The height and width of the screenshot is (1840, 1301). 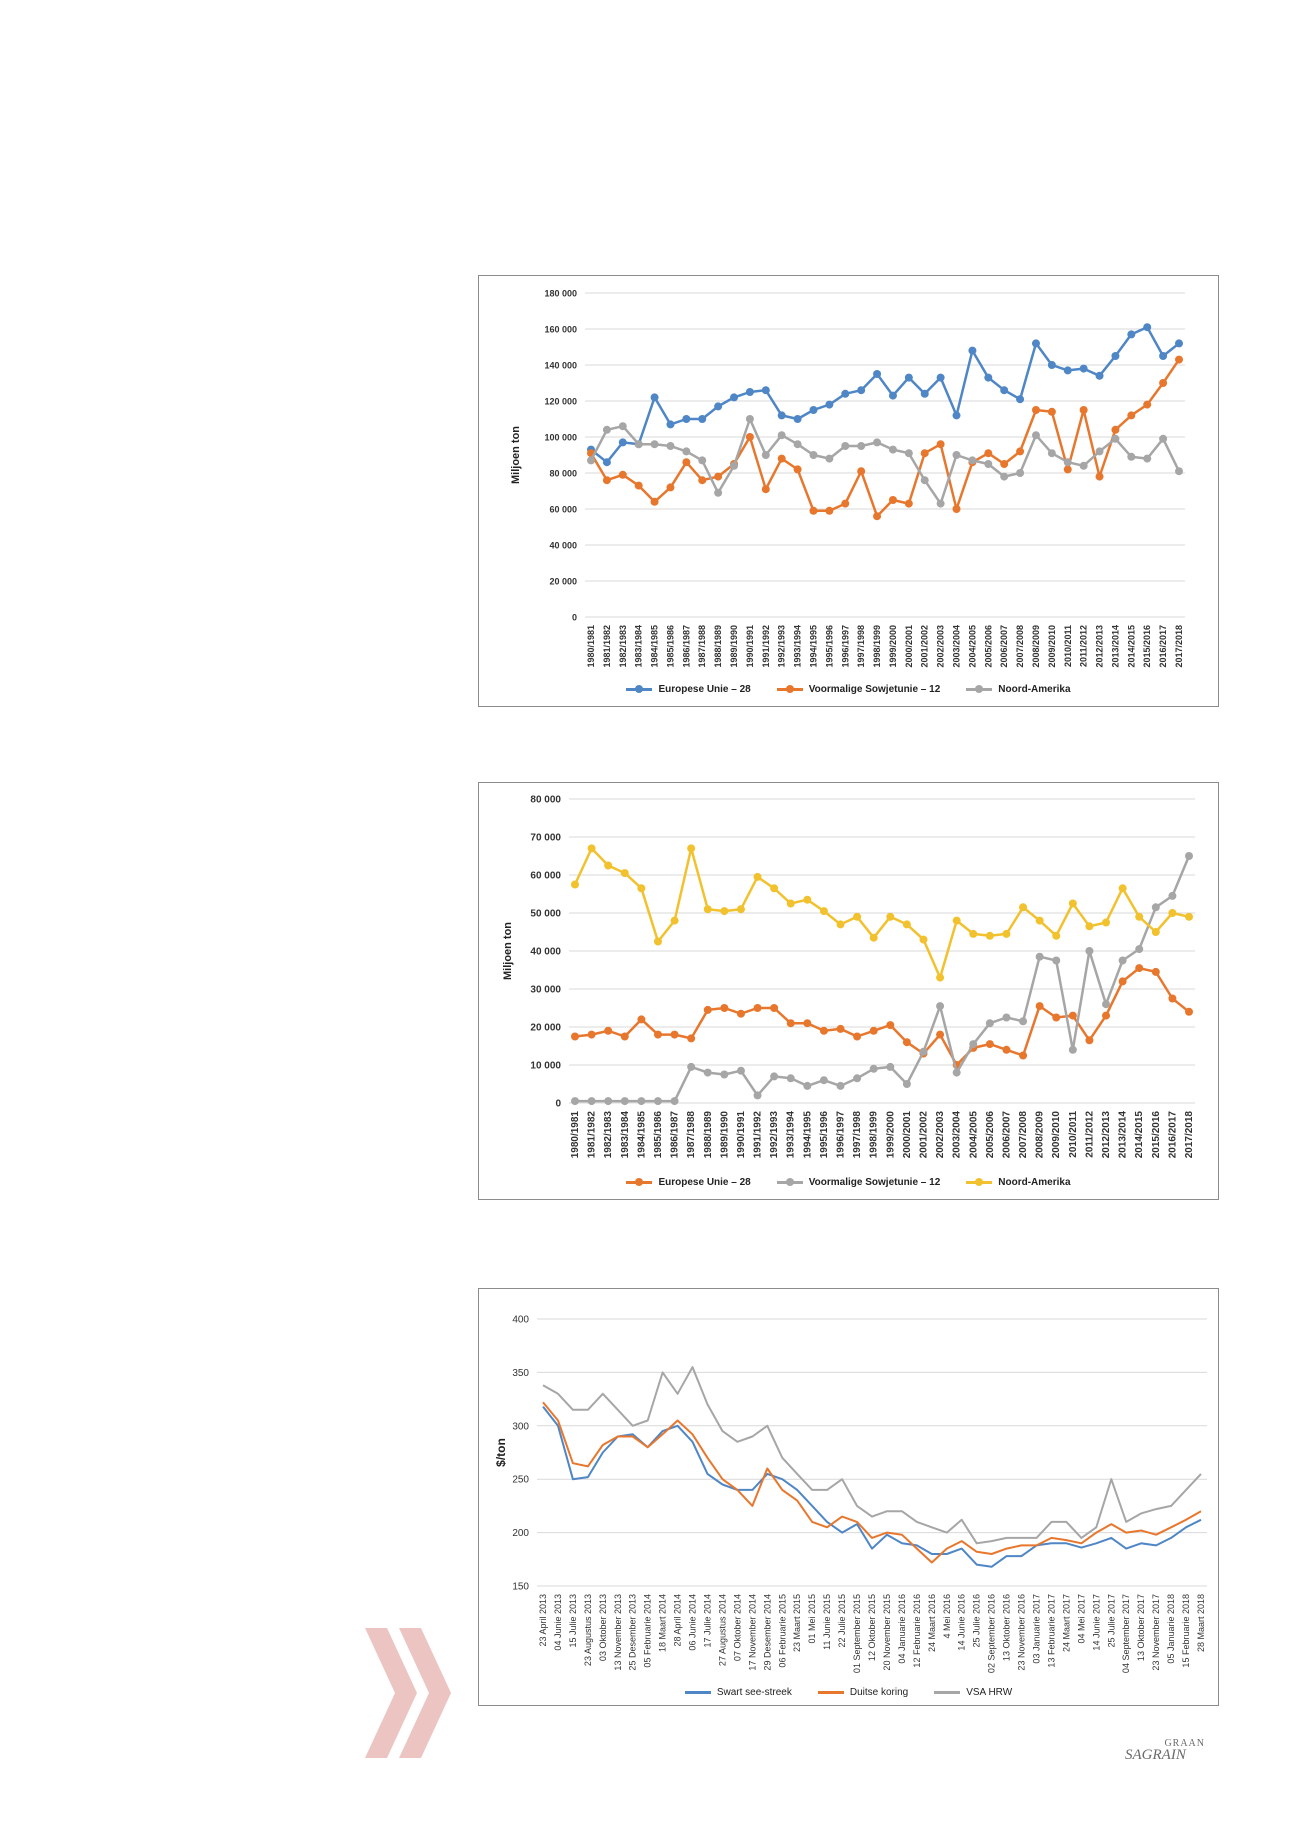 What do you see at coordinates (670, 646) in the screenshot?
I see `x-tick-label: 1985/1986` at bounding box center [670, 646].